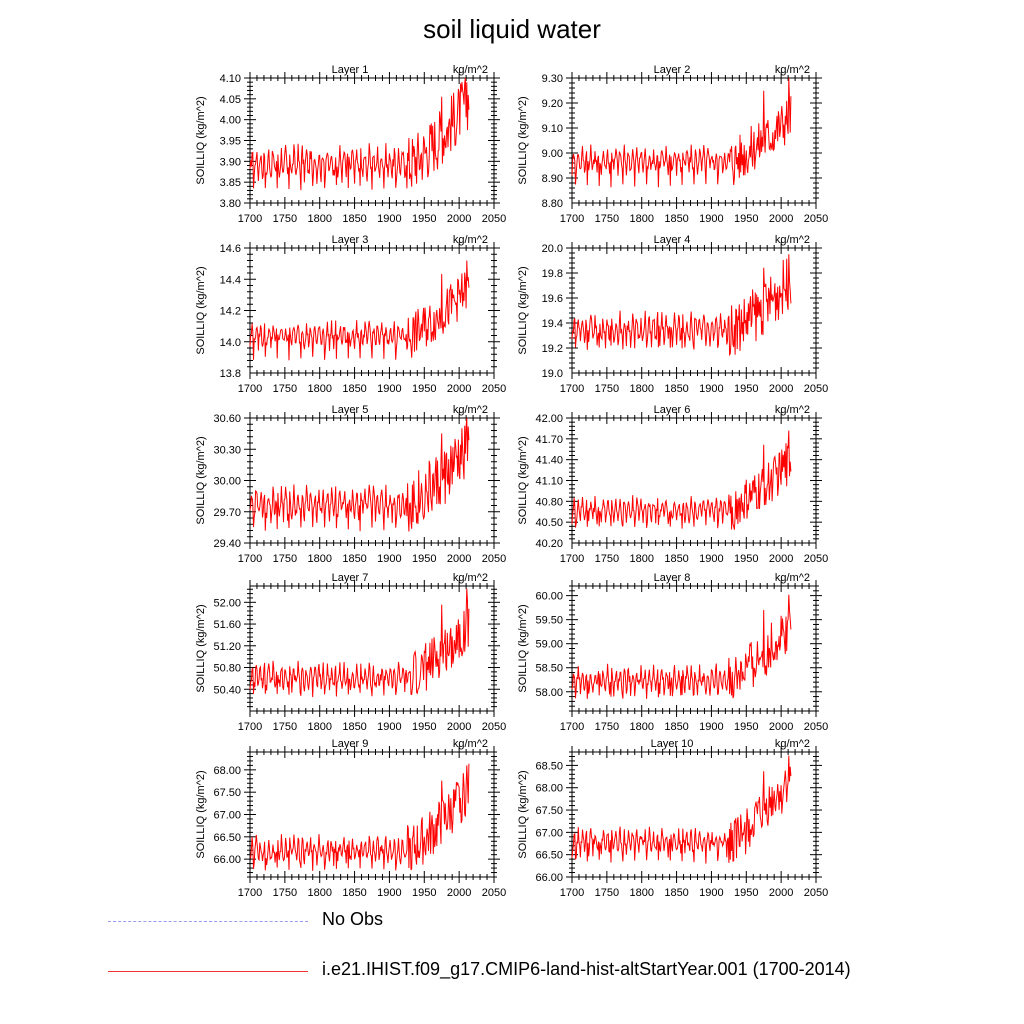 The width and height of the screenshot is (1024, 1024). Describe the element at coordinates (350, 240) in the screenshot. I see `panel-title: Layer 3` at that location.